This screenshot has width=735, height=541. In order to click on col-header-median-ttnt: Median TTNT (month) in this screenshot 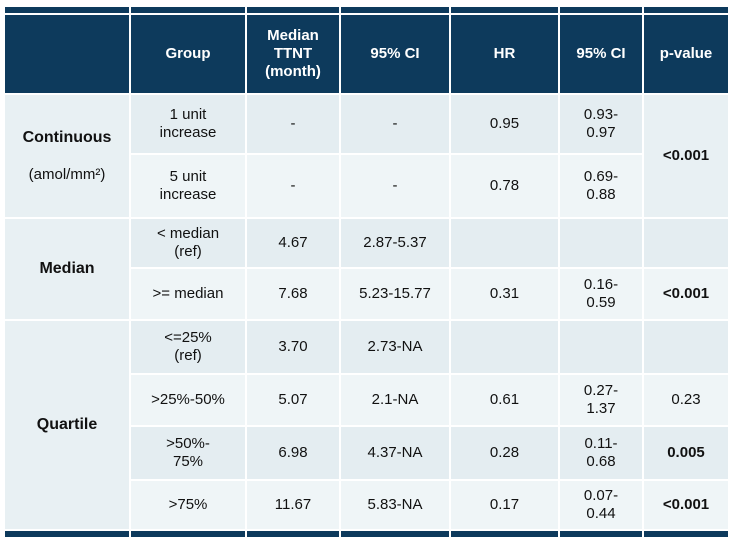, I will do `click(293, 54)`.